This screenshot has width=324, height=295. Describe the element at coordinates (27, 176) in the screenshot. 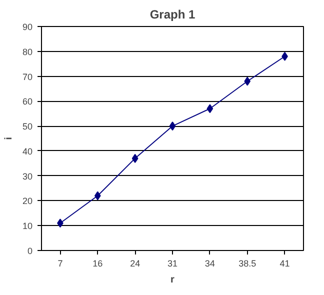

I see `y-tick-label: 30` at that location.